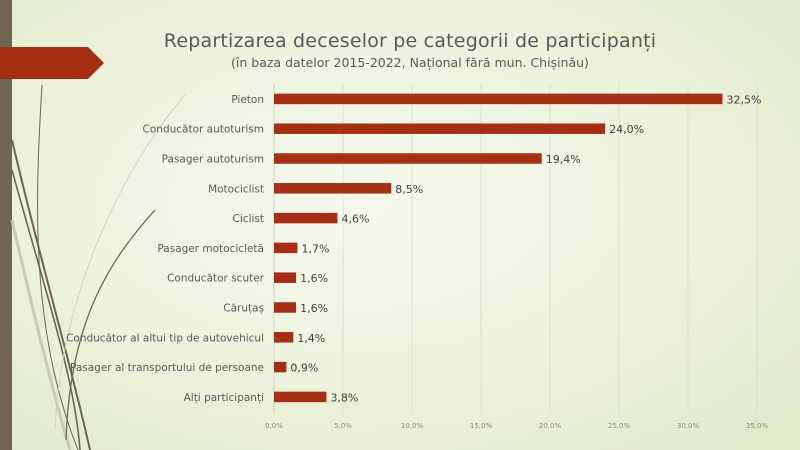 This screenshot has width=800, height=450. Describe the element at coordinates (248, 219) in the screenshot. I see `category-label: Ciclist` at that location.